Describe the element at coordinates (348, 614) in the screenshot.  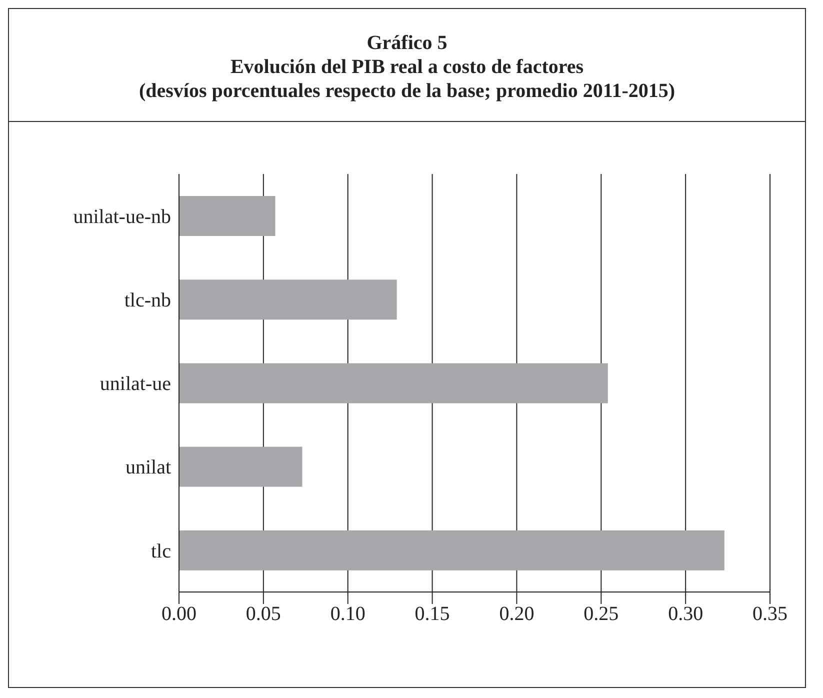
I see `x-tick-label: 0.10` at that location.